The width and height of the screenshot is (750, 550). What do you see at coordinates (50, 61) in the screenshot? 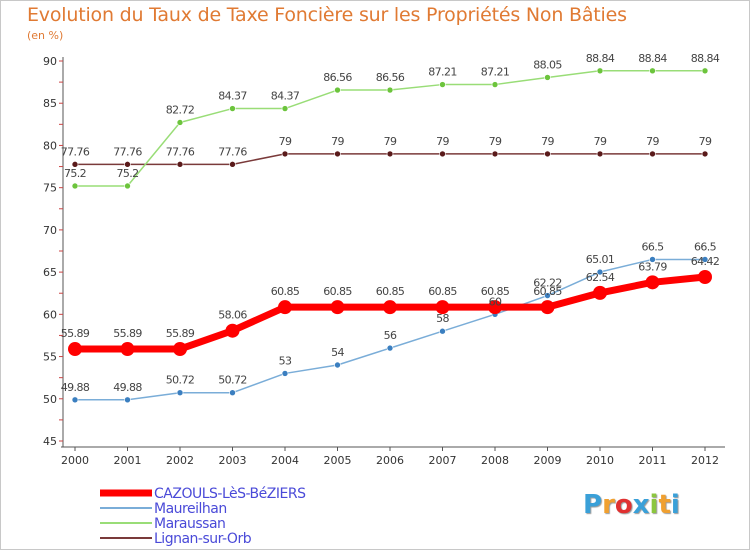
I see `y-tick-label: 90` at bounding box center [50, 61].